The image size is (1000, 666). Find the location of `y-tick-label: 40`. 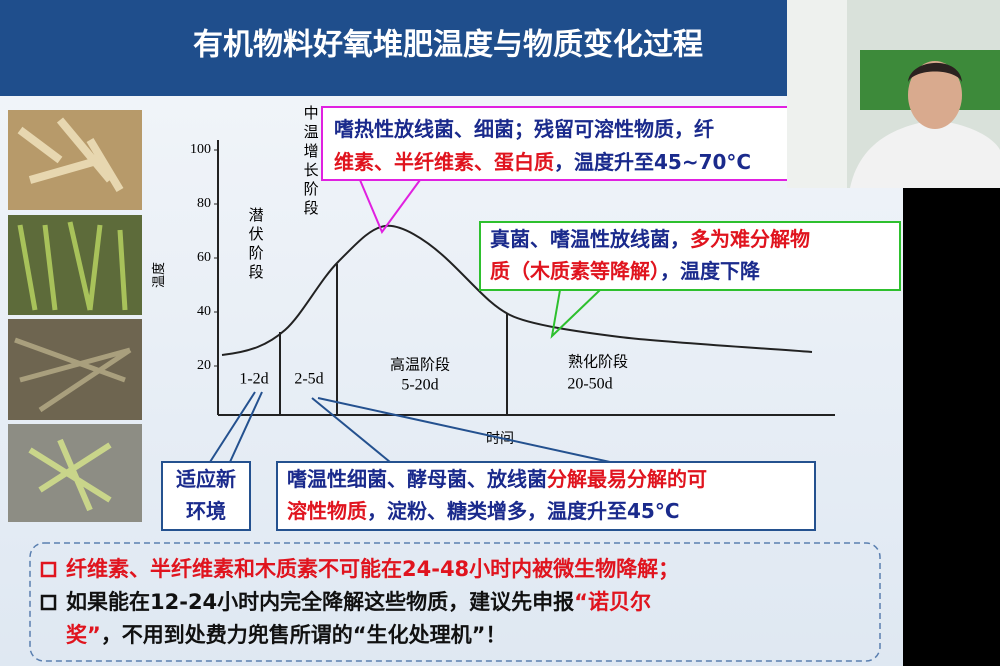

y-tick-label: 40 is located at coordinates (204, 311).